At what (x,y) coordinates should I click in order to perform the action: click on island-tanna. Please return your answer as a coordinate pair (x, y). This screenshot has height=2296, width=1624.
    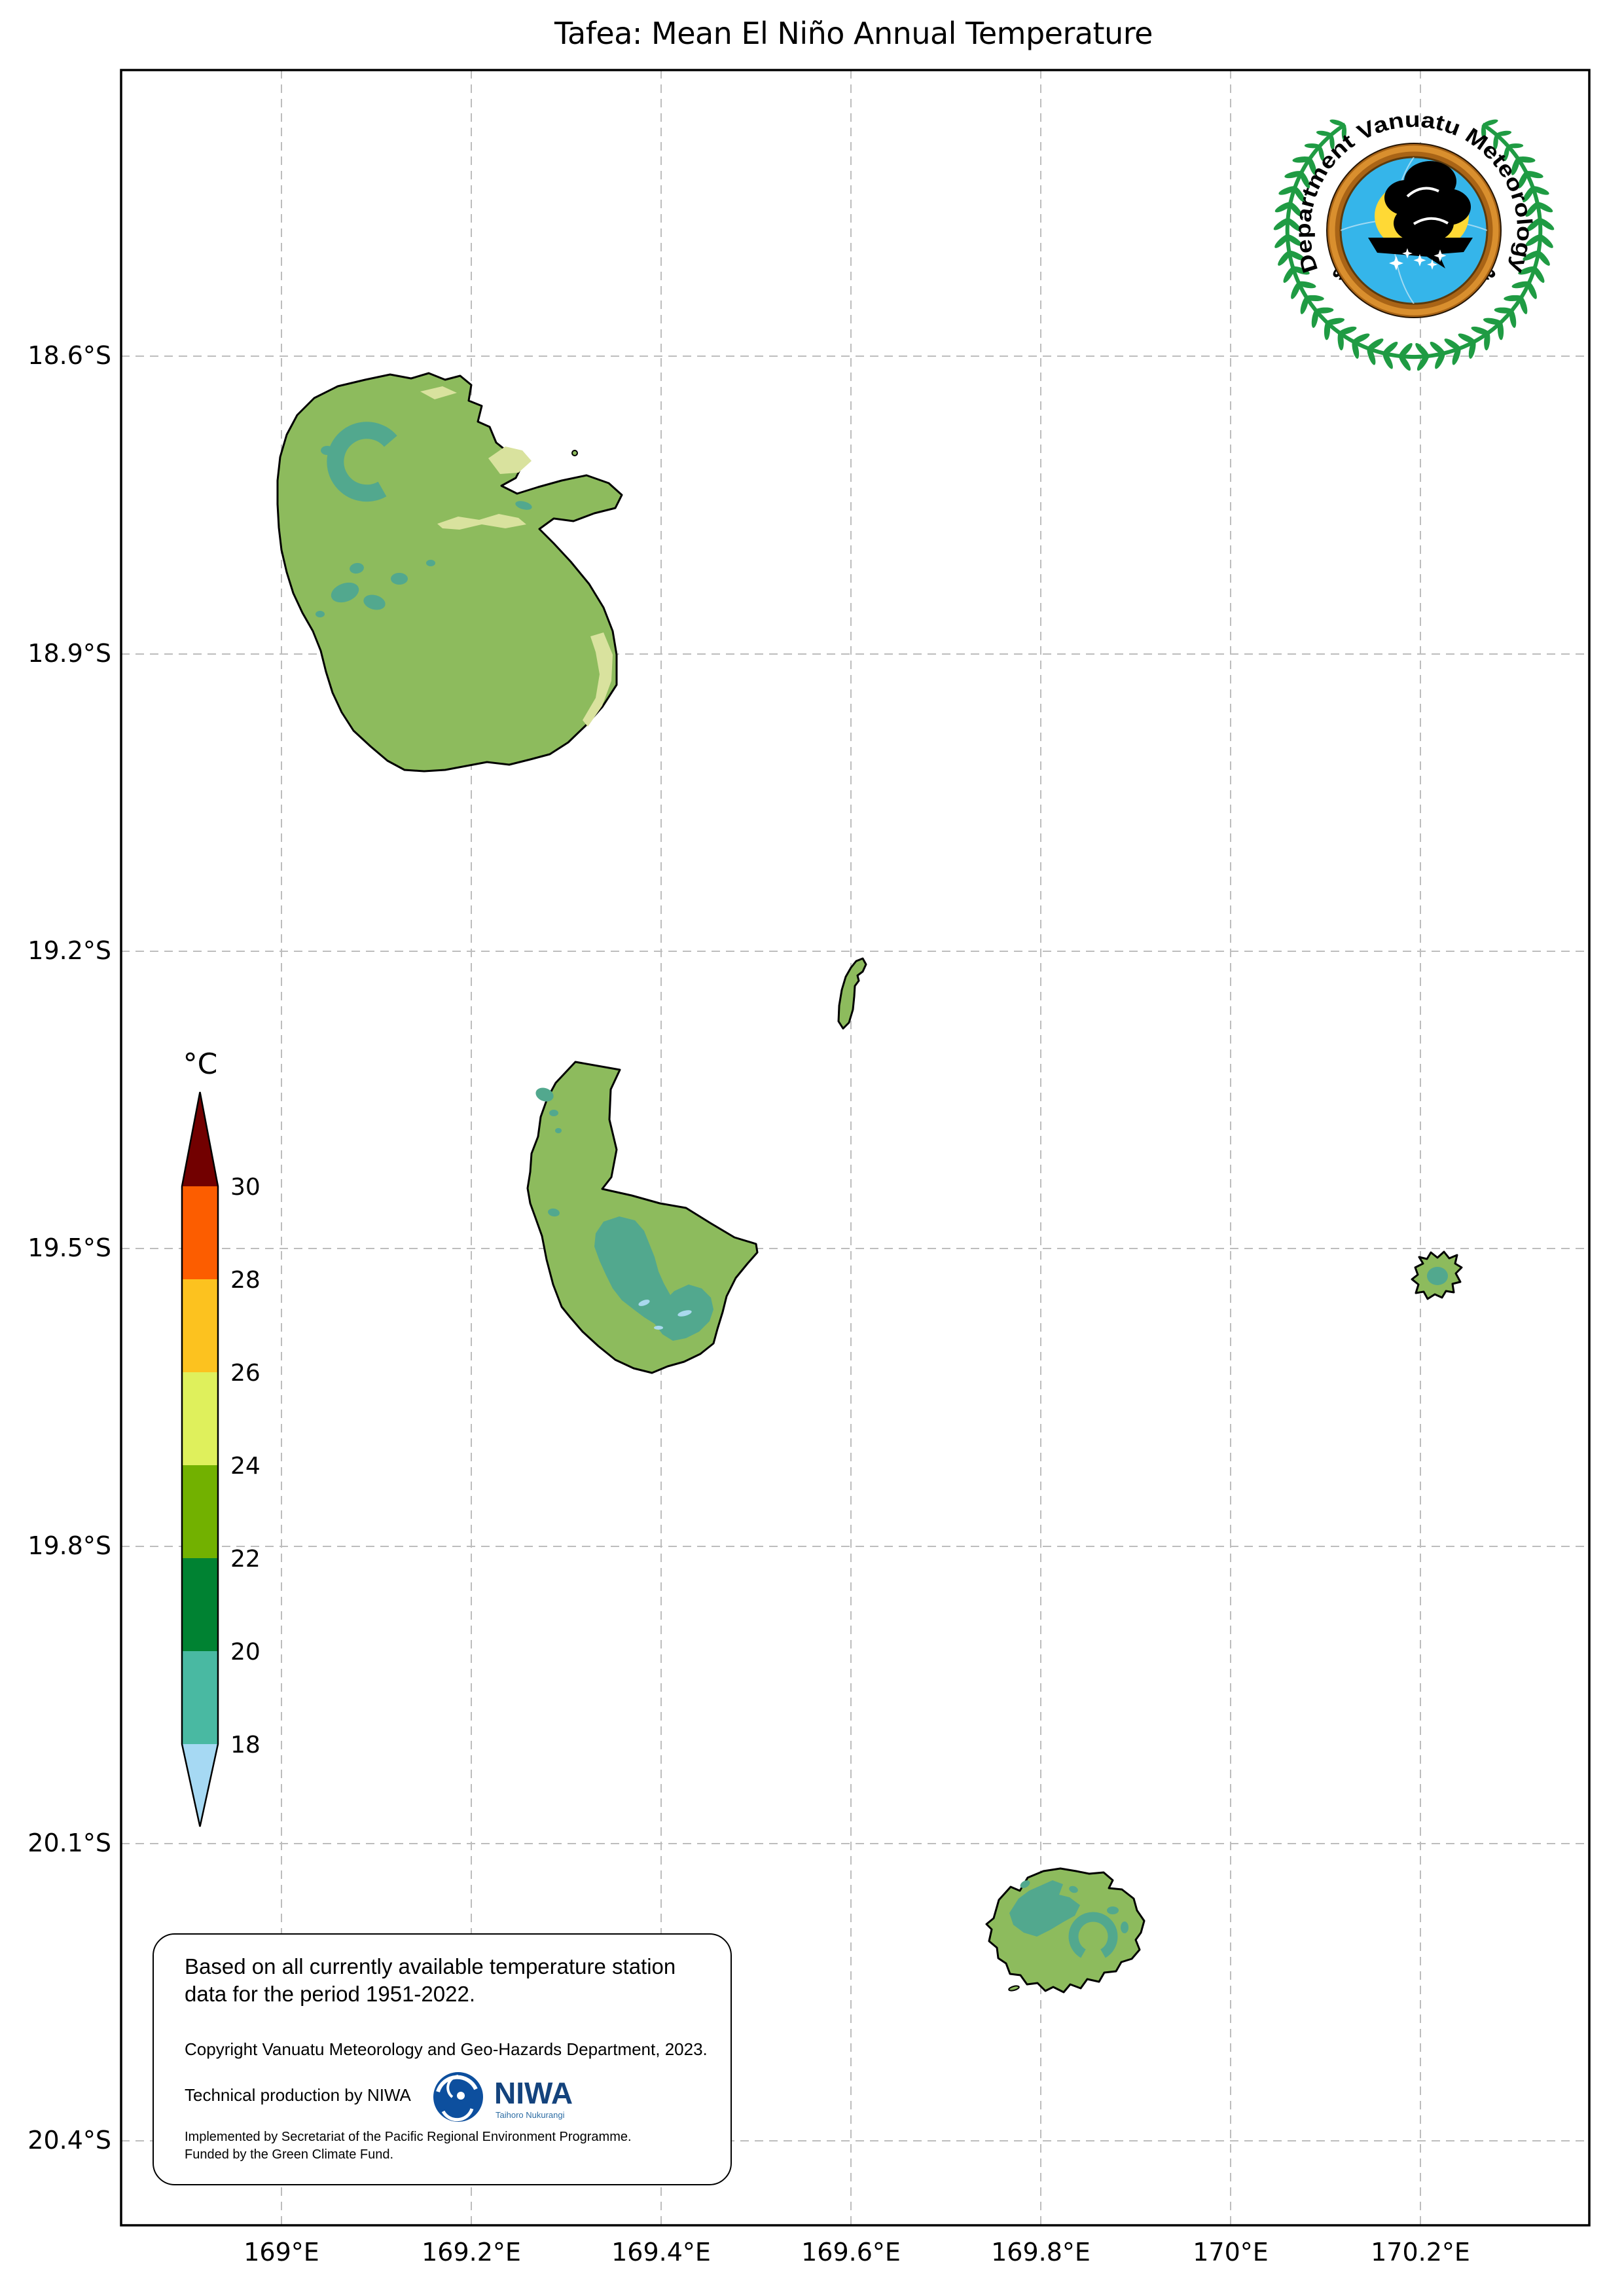
    Looking at the image, I should click on (642, 1217).